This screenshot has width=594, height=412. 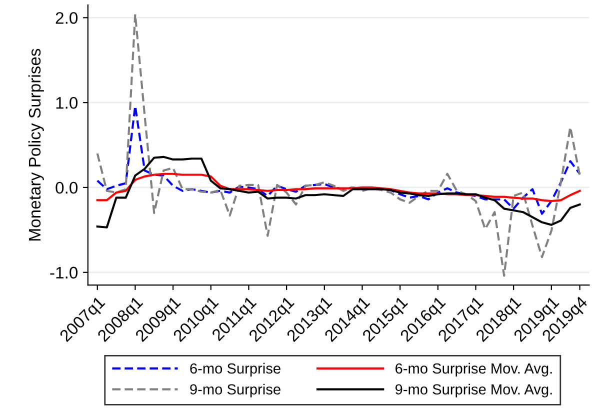 I want to click on y-tick-label: 2.0, so click(x=67, y=18).